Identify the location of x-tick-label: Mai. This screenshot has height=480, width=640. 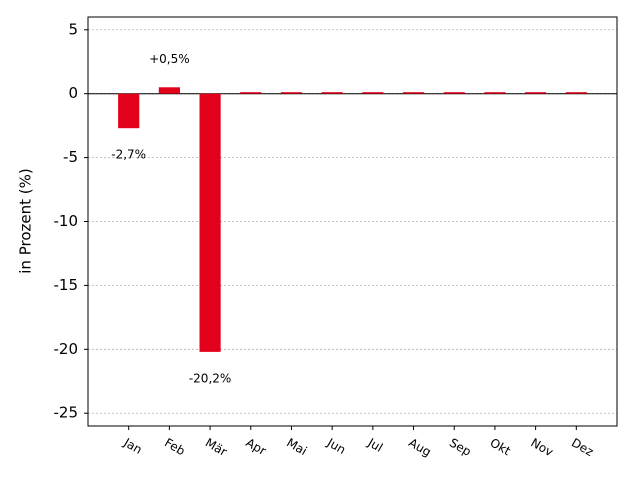
(296, 447).